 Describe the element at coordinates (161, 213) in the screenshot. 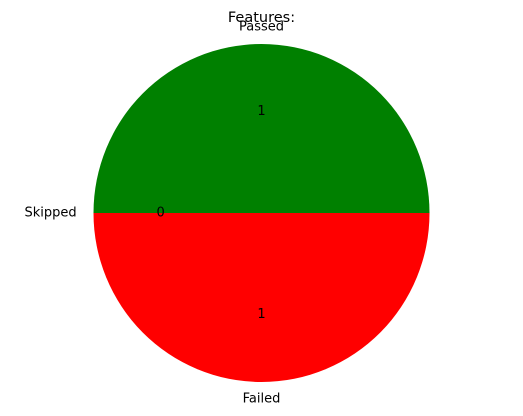

I see `slice-value-skipped: 0` at that location.